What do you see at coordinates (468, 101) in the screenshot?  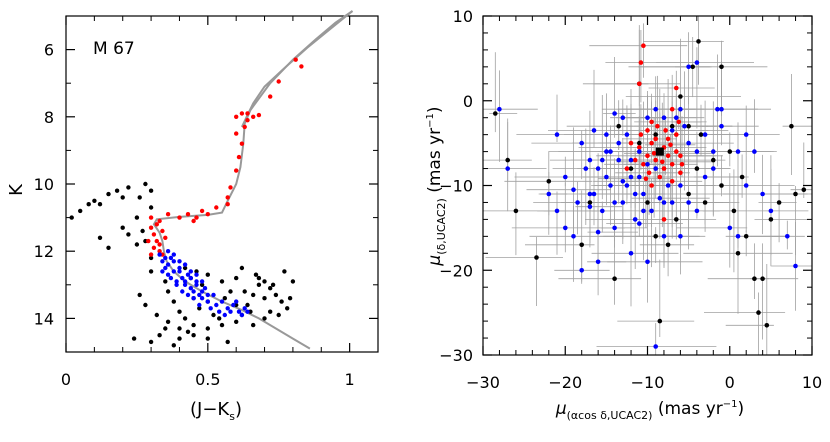 I see `pm-y-tick-label: 0` at bounding box center [468, 101].